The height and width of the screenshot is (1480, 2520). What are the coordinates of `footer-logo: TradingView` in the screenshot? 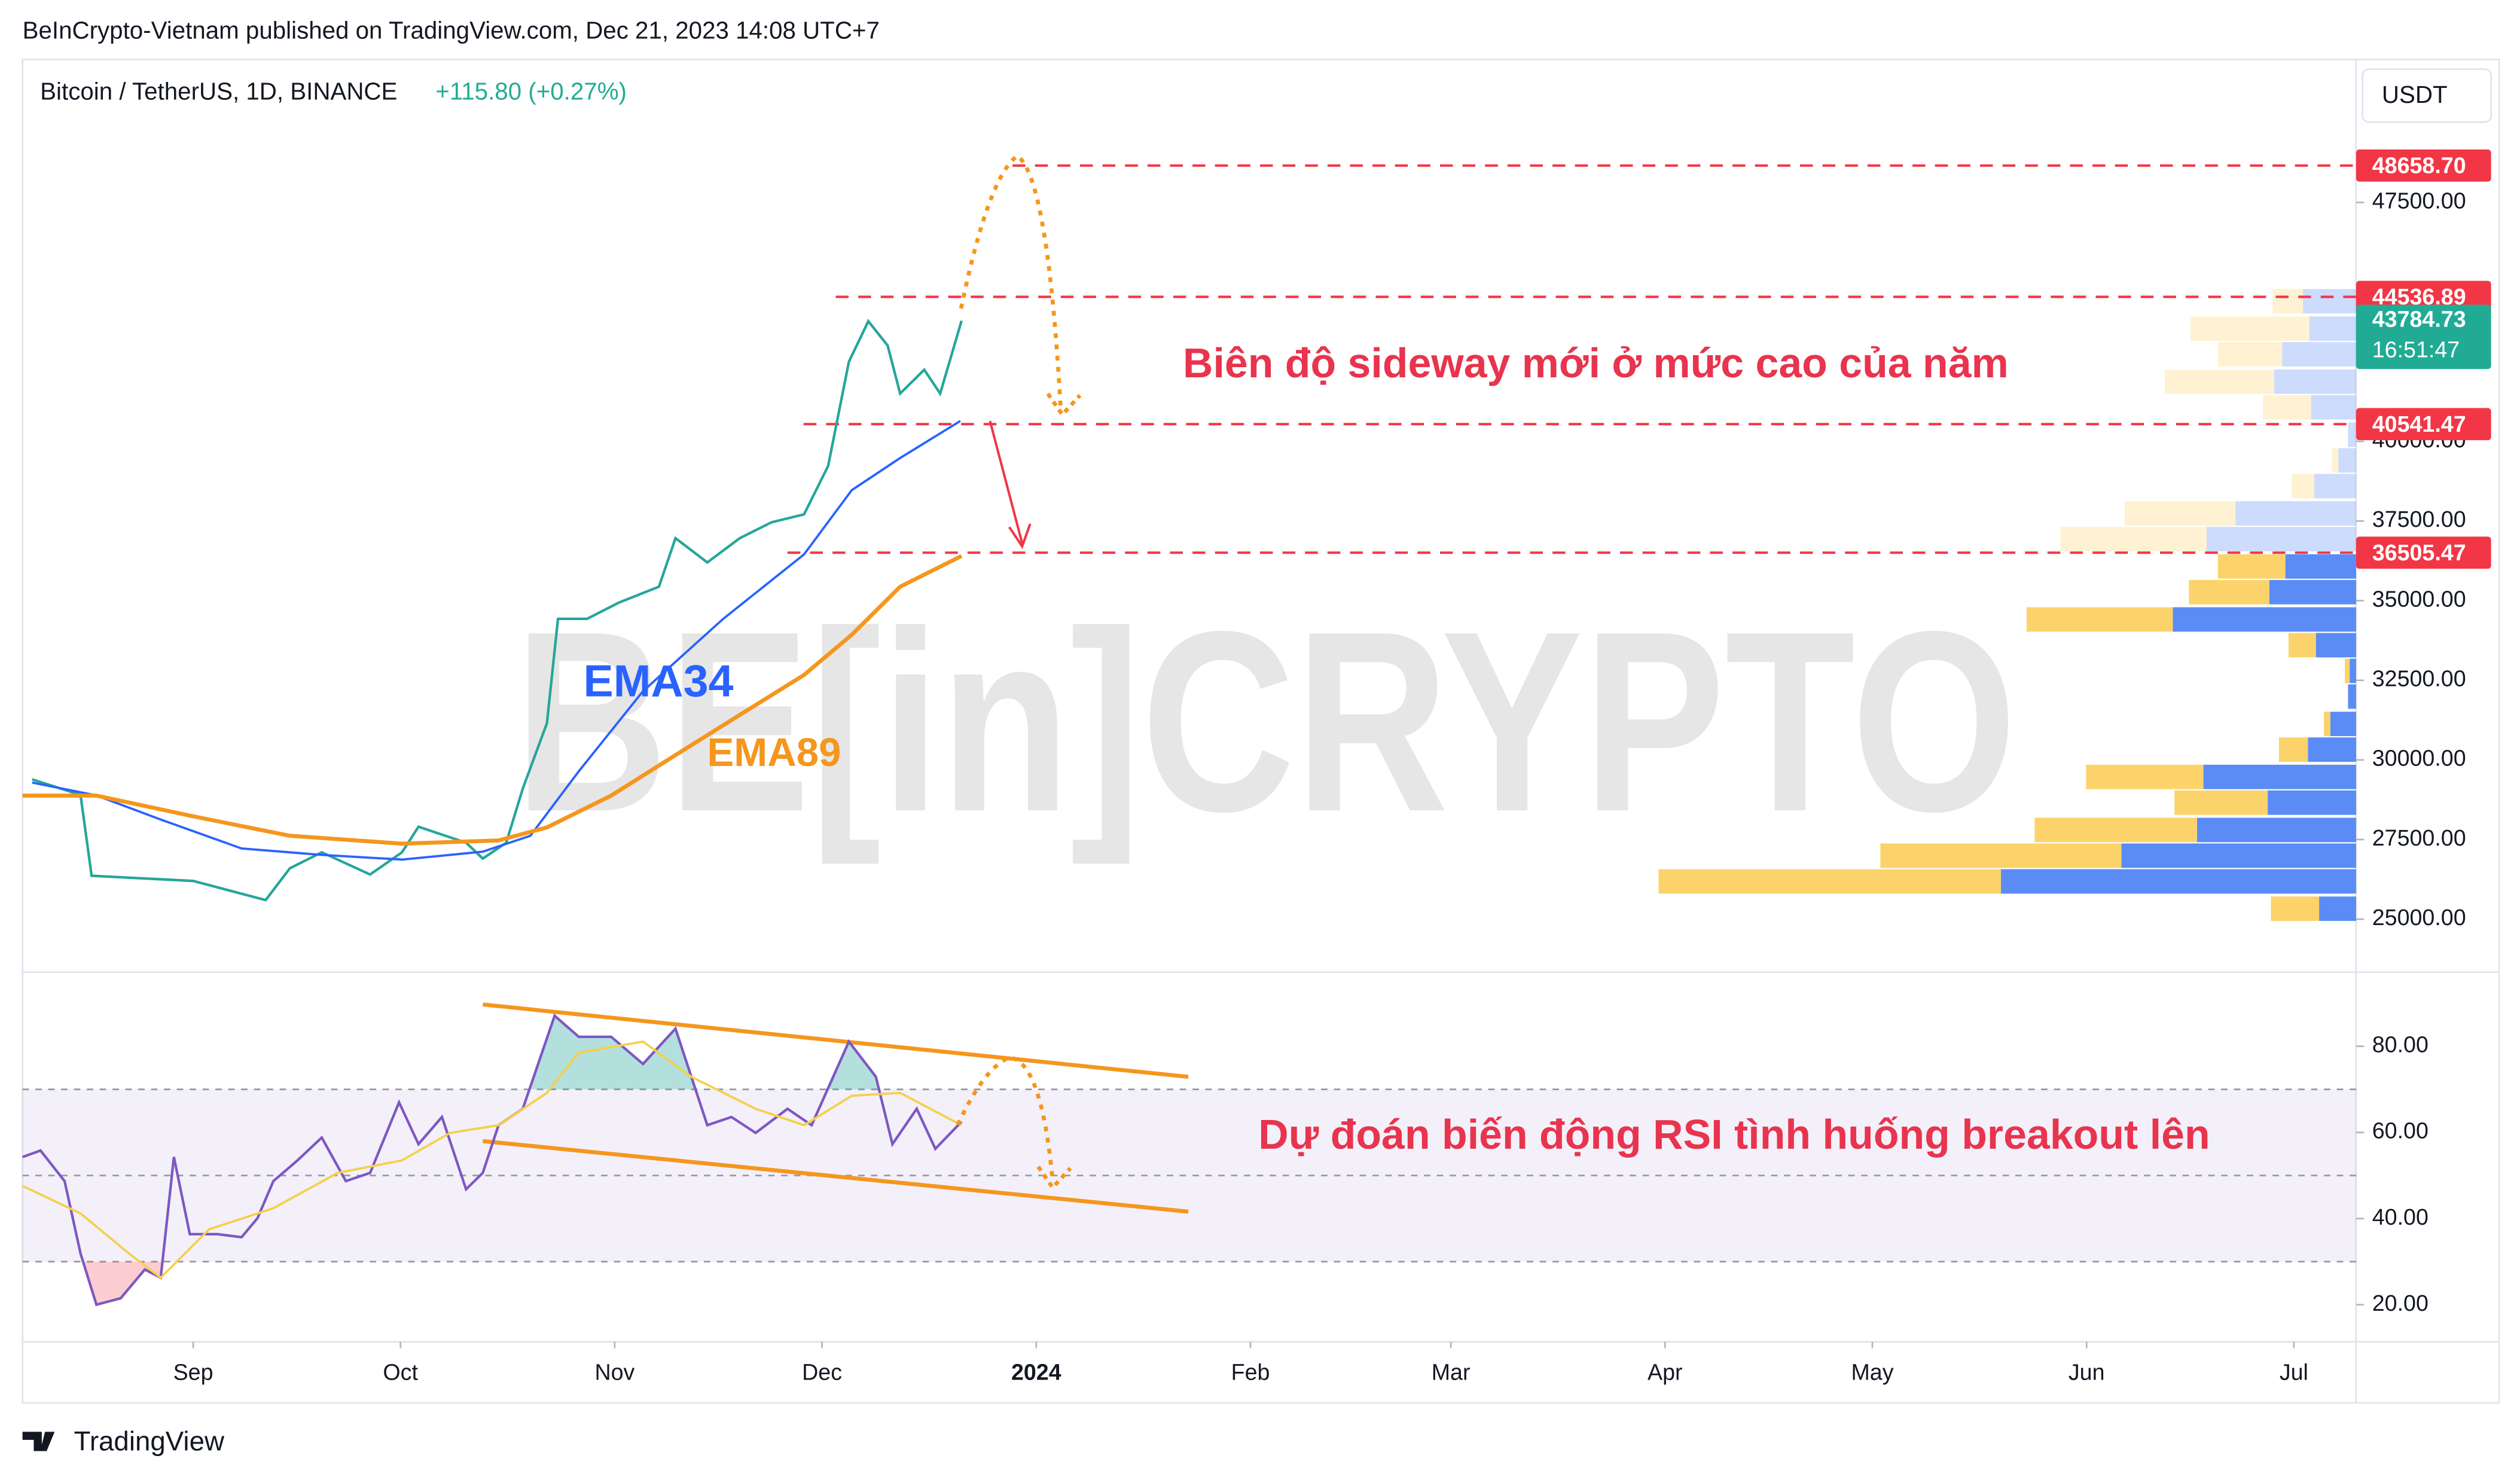 It's located at (124, 1441).